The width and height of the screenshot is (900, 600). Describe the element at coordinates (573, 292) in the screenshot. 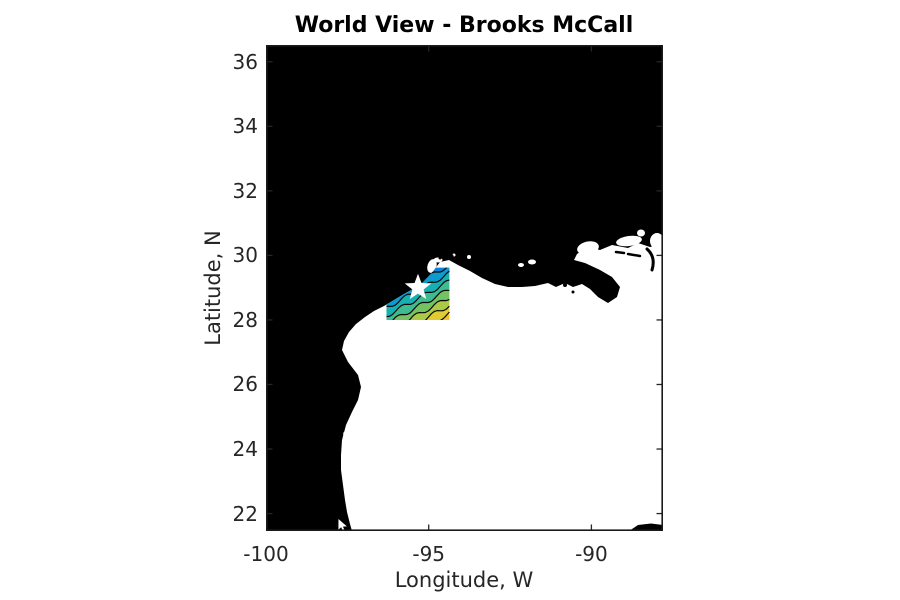

I see `delta-islet2` at that location.